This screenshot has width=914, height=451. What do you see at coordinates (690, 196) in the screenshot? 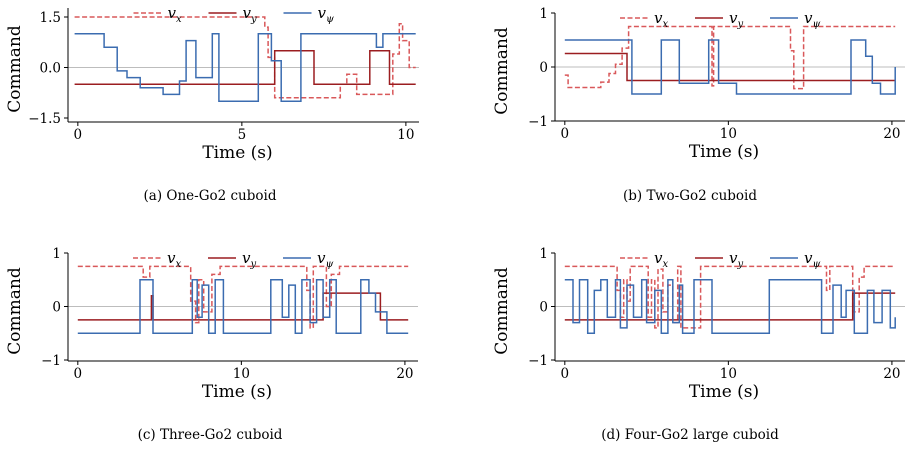
I see `panel-caption: (b) Two-Go2 cuboid` at bounding box center [690, 196].